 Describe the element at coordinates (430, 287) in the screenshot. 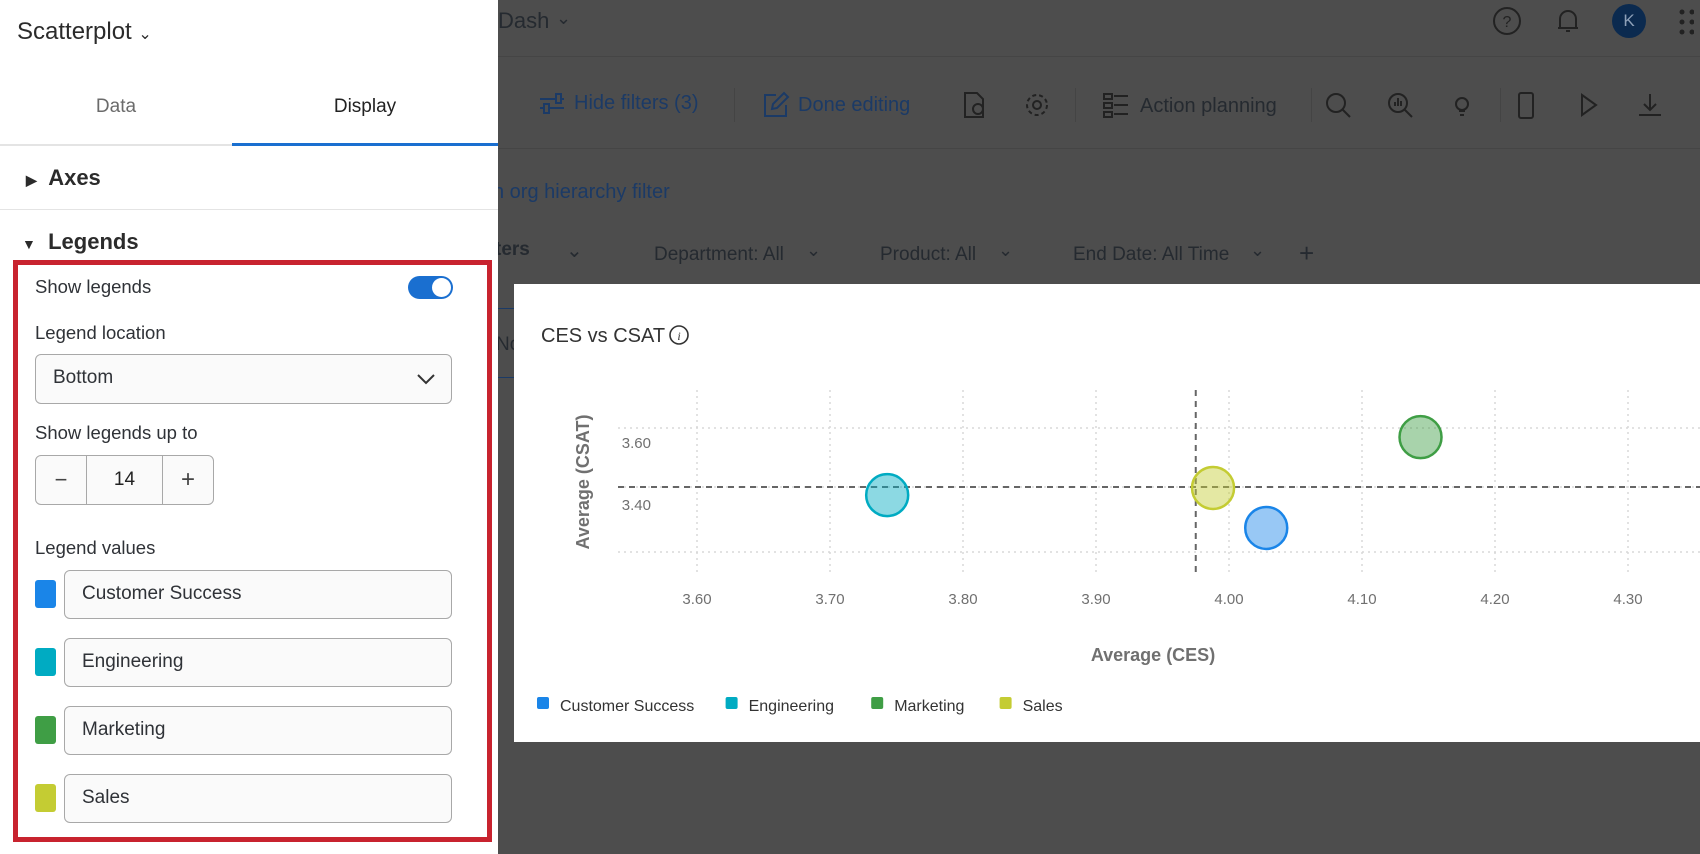

I see `show-legends-toggle` at that location.